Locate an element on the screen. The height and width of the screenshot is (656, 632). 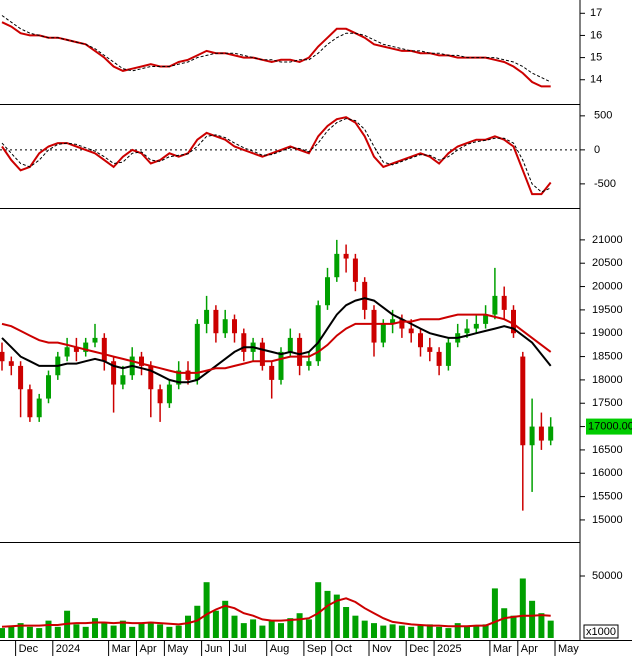
x-tick-label: Apr is located at coordinates (529, 649).